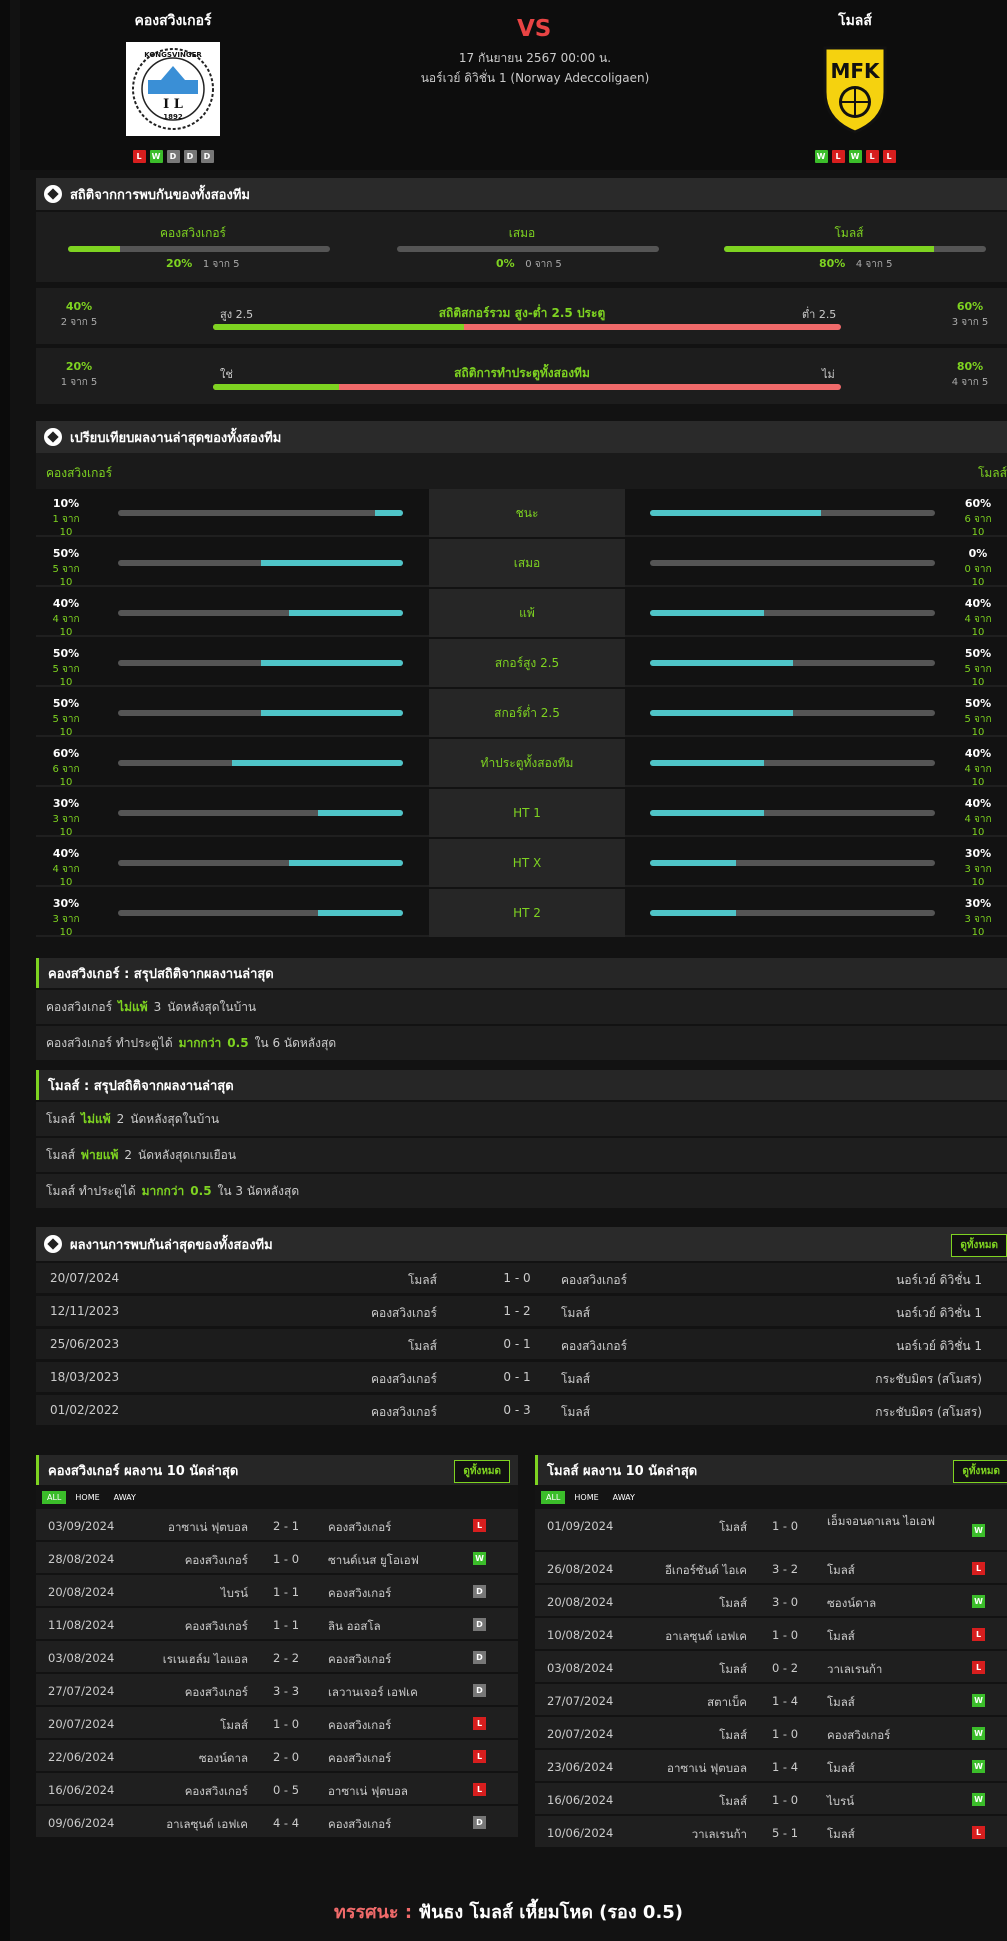 This screenshot has width=1007, height=1941. Describe the element at coordinates (277, 1723) in the screenshot. I see `match-row: 20/07/2024 โมลส์ 1 - 0 คองสวิงเกอร์ L` at that location.